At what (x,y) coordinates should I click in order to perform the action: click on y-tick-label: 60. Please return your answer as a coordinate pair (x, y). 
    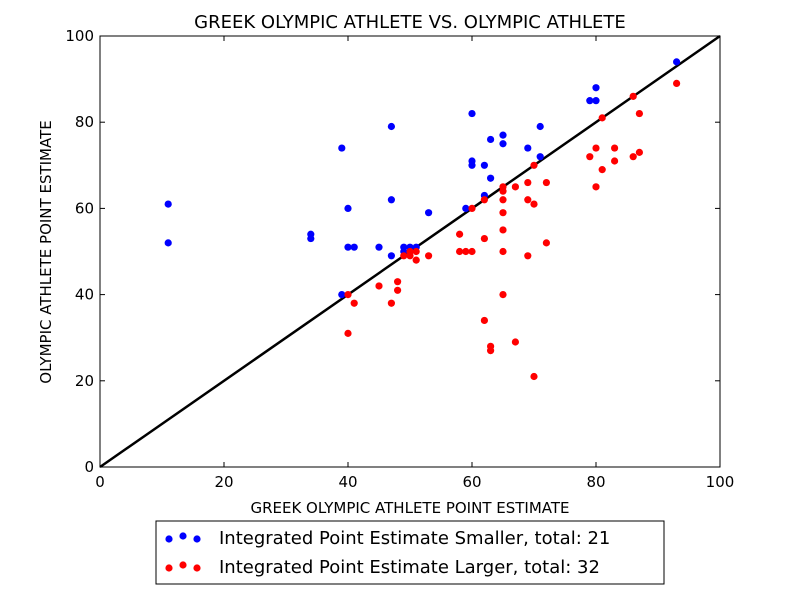
    Looking at the image, I should click on (84, 208).